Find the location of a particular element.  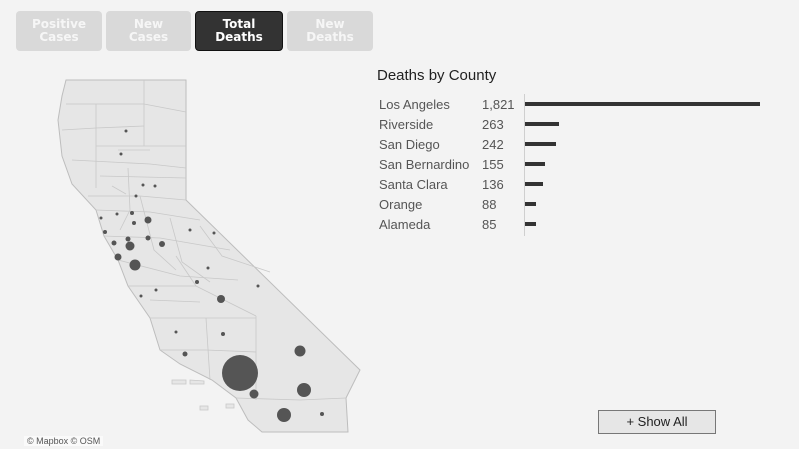

chart-row: Santa Clara 136 is located at coordinates (577, 184).